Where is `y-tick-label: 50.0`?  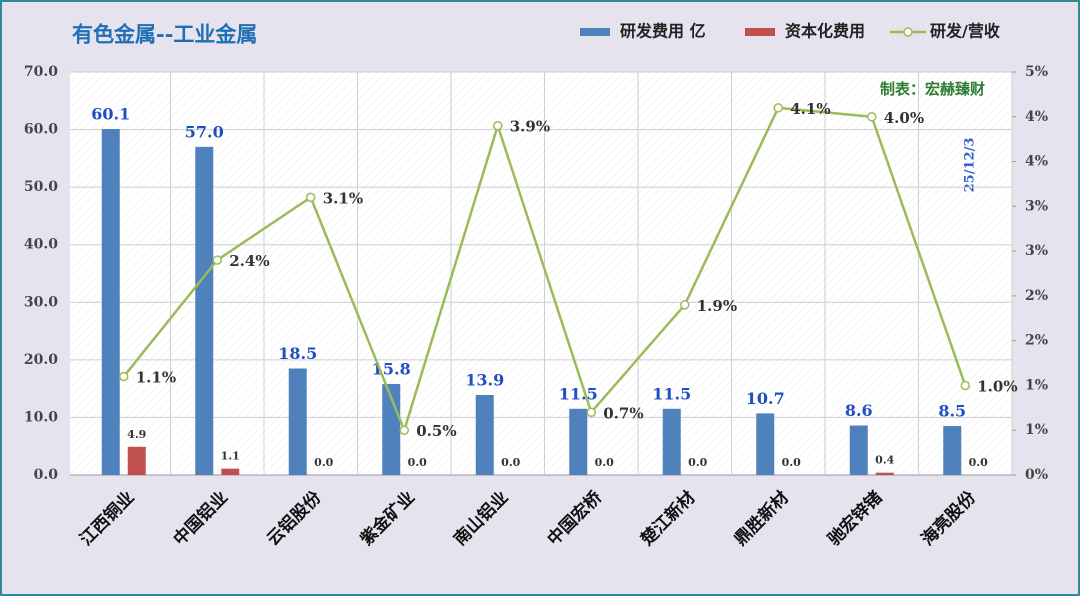
y-tick-label: 50.0 is located at coordinates (41, 187).